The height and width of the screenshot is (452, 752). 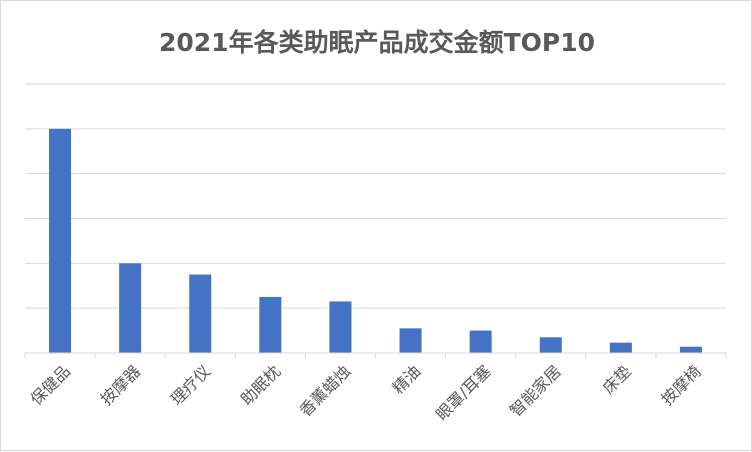 What do you see at coordinates (617, 380) in the screenshot?
I see `x-tick-label: 床垫` at bounding box center [617, 380].